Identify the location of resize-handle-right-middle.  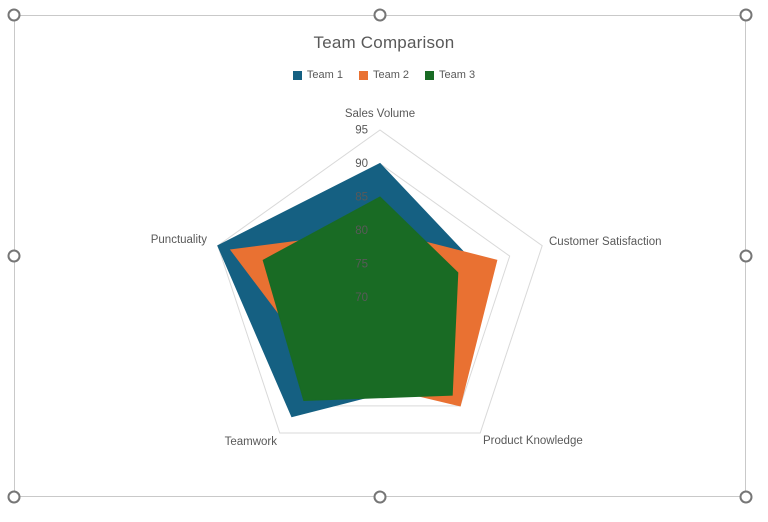
(746, 256).